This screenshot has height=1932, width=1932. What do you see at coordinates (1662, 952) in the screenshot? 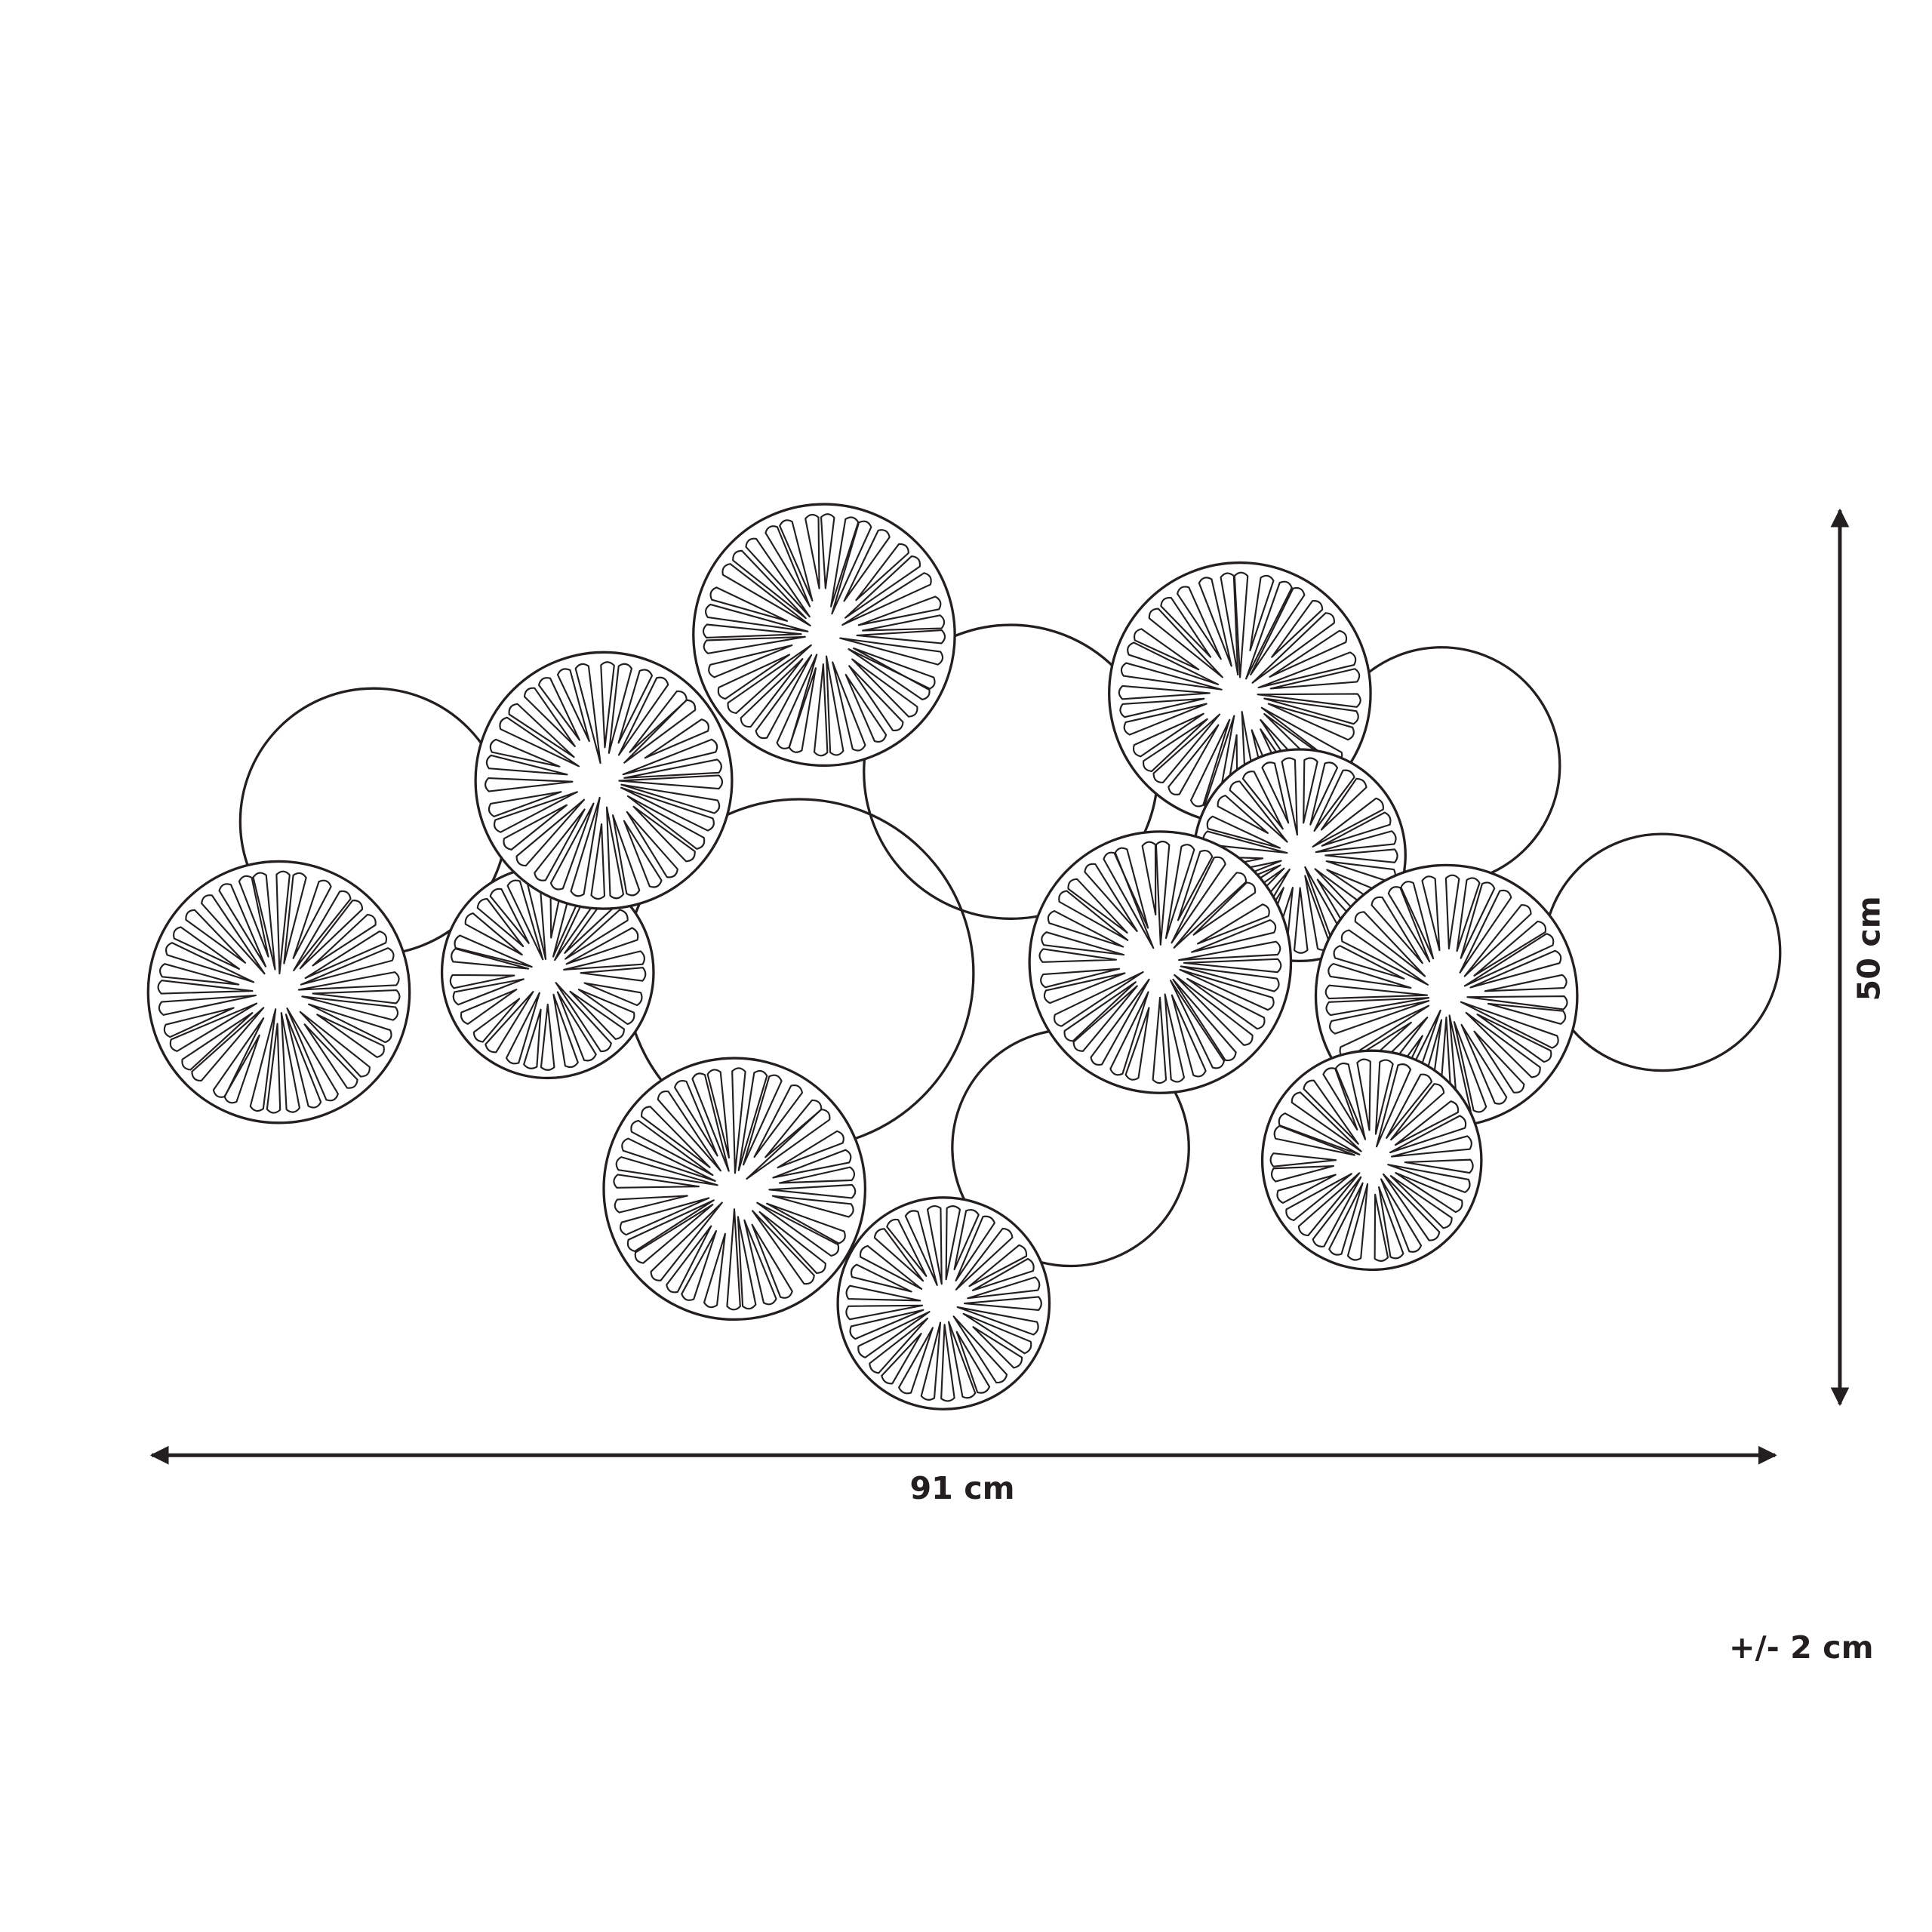
I see `plain-disc` at bounding box center [1662, 952].